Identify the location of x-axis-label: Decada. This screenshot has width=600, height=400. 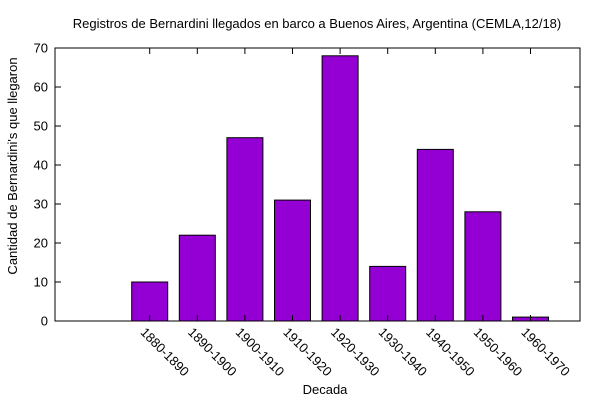
(326, 389).